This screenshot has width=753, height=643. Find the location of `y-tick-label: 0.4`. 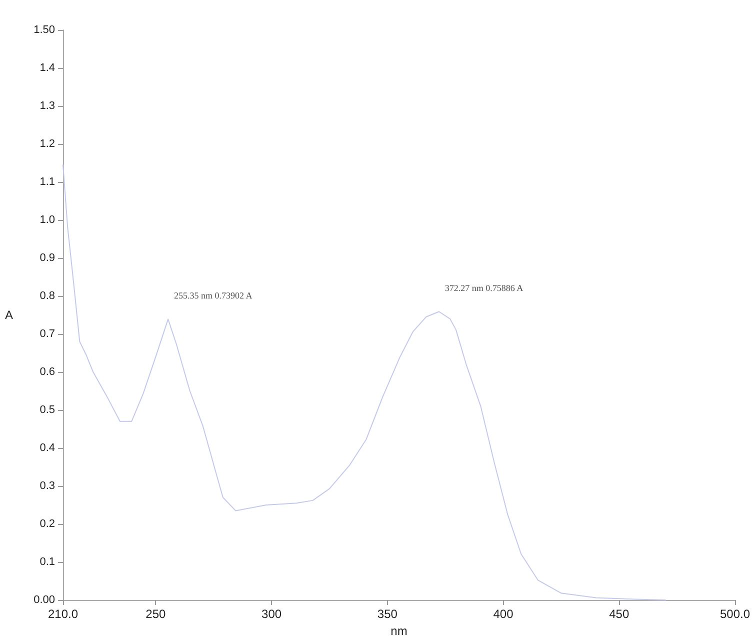

y-tick-label: 0.4 is located at coordinates (47, 448).